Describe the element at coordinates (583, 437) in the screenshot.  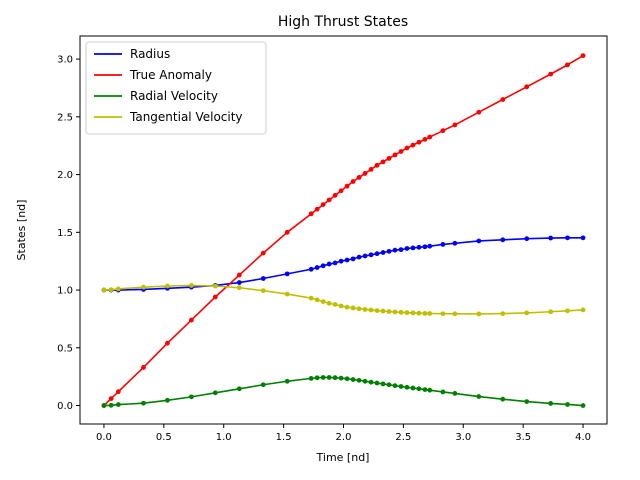
I see `x-tick-label: 4.0` at that location.